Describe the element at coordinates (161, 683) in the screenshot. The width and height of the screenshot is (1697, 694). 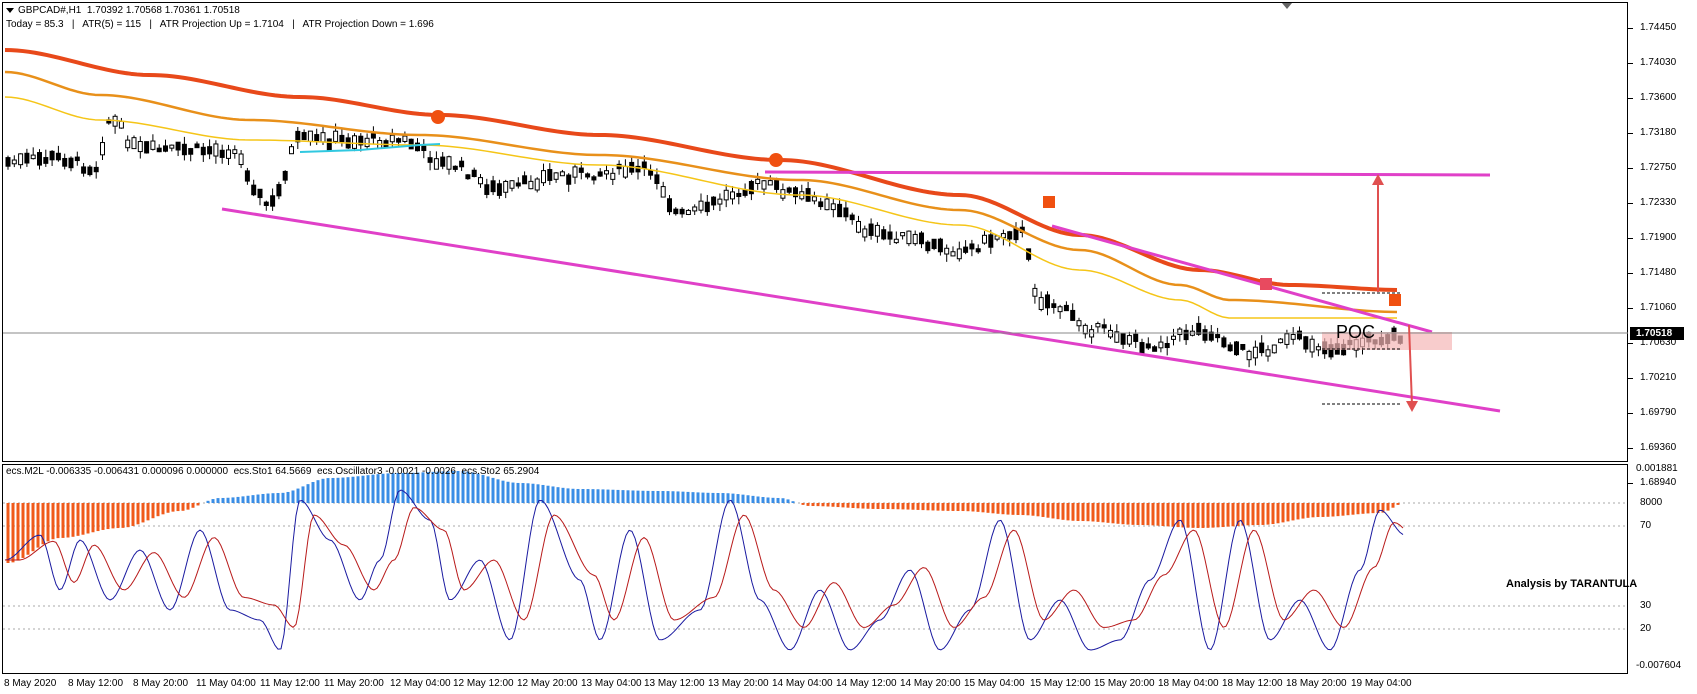
I see `time-axis-label: 8 May 20:00` at that location.